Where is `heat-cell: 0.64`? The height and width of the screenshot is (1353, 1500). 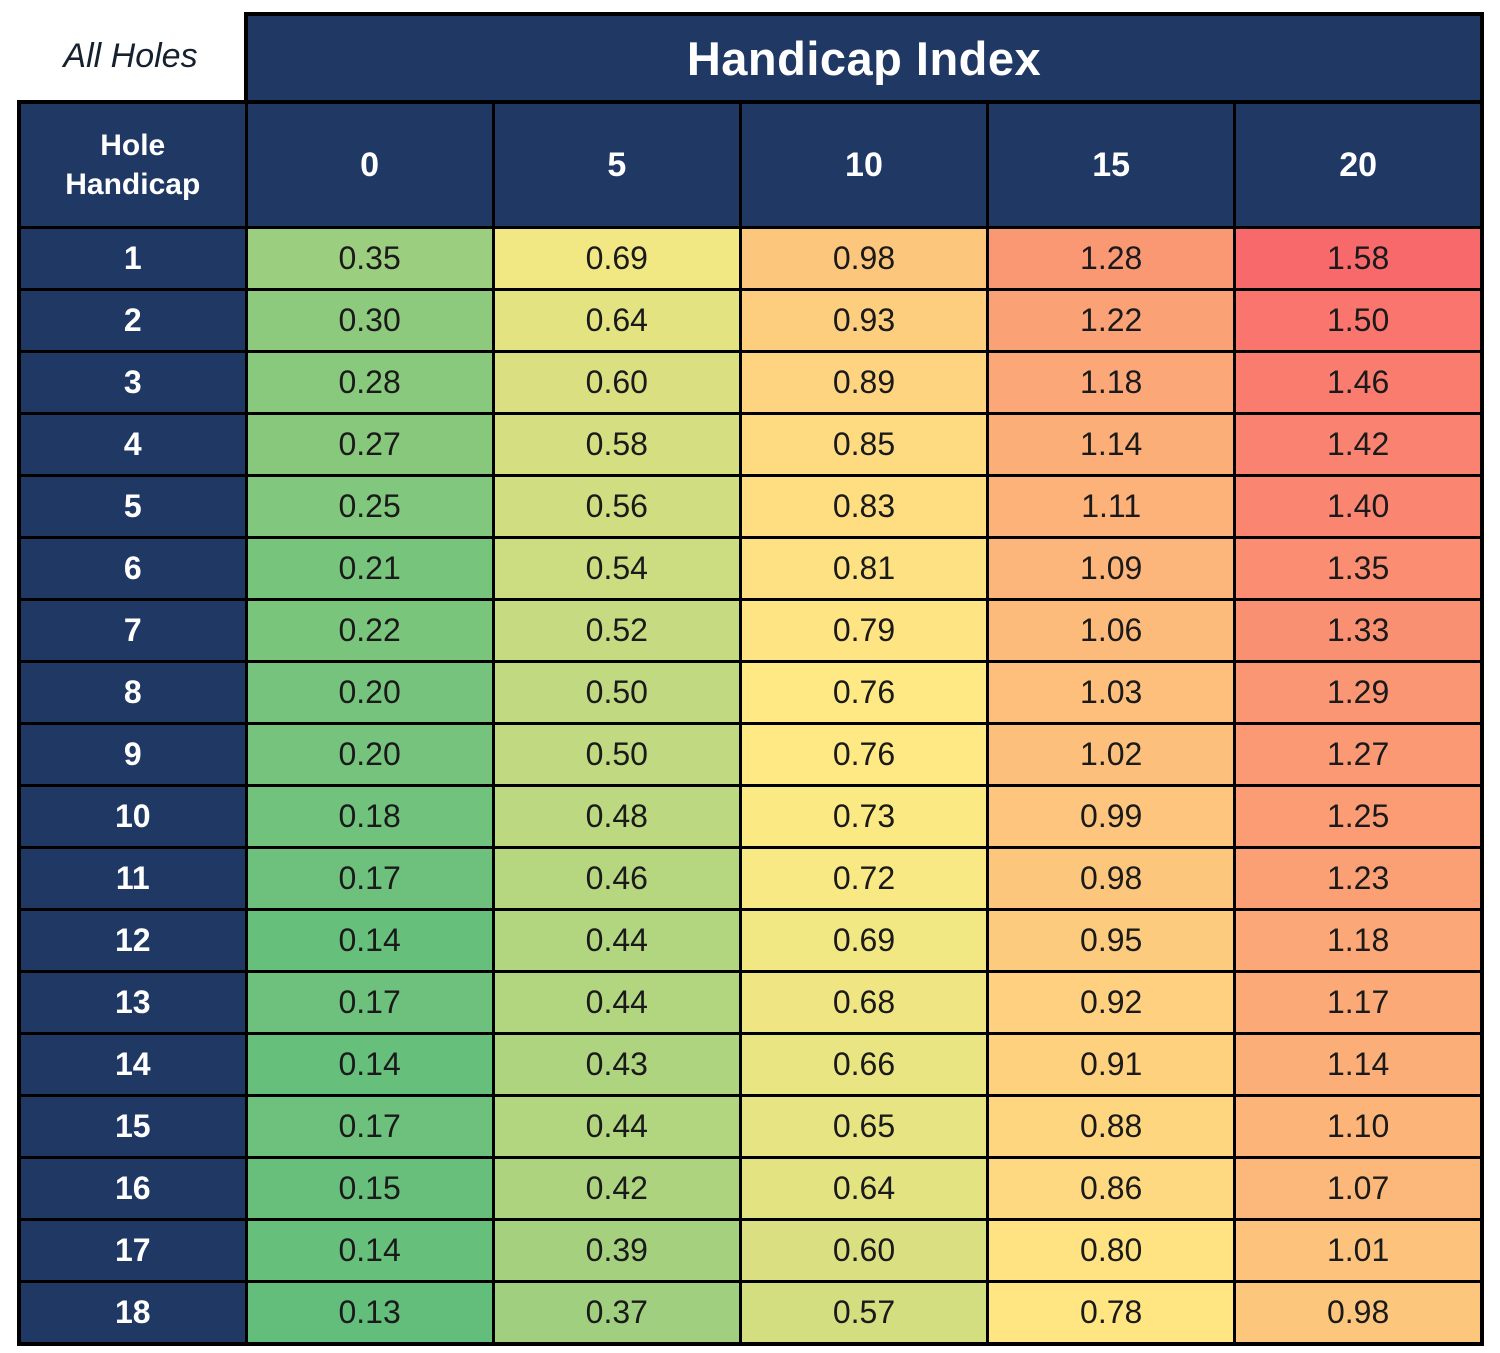 heat-cell: 0.64 is located at coordinates (616, 320).